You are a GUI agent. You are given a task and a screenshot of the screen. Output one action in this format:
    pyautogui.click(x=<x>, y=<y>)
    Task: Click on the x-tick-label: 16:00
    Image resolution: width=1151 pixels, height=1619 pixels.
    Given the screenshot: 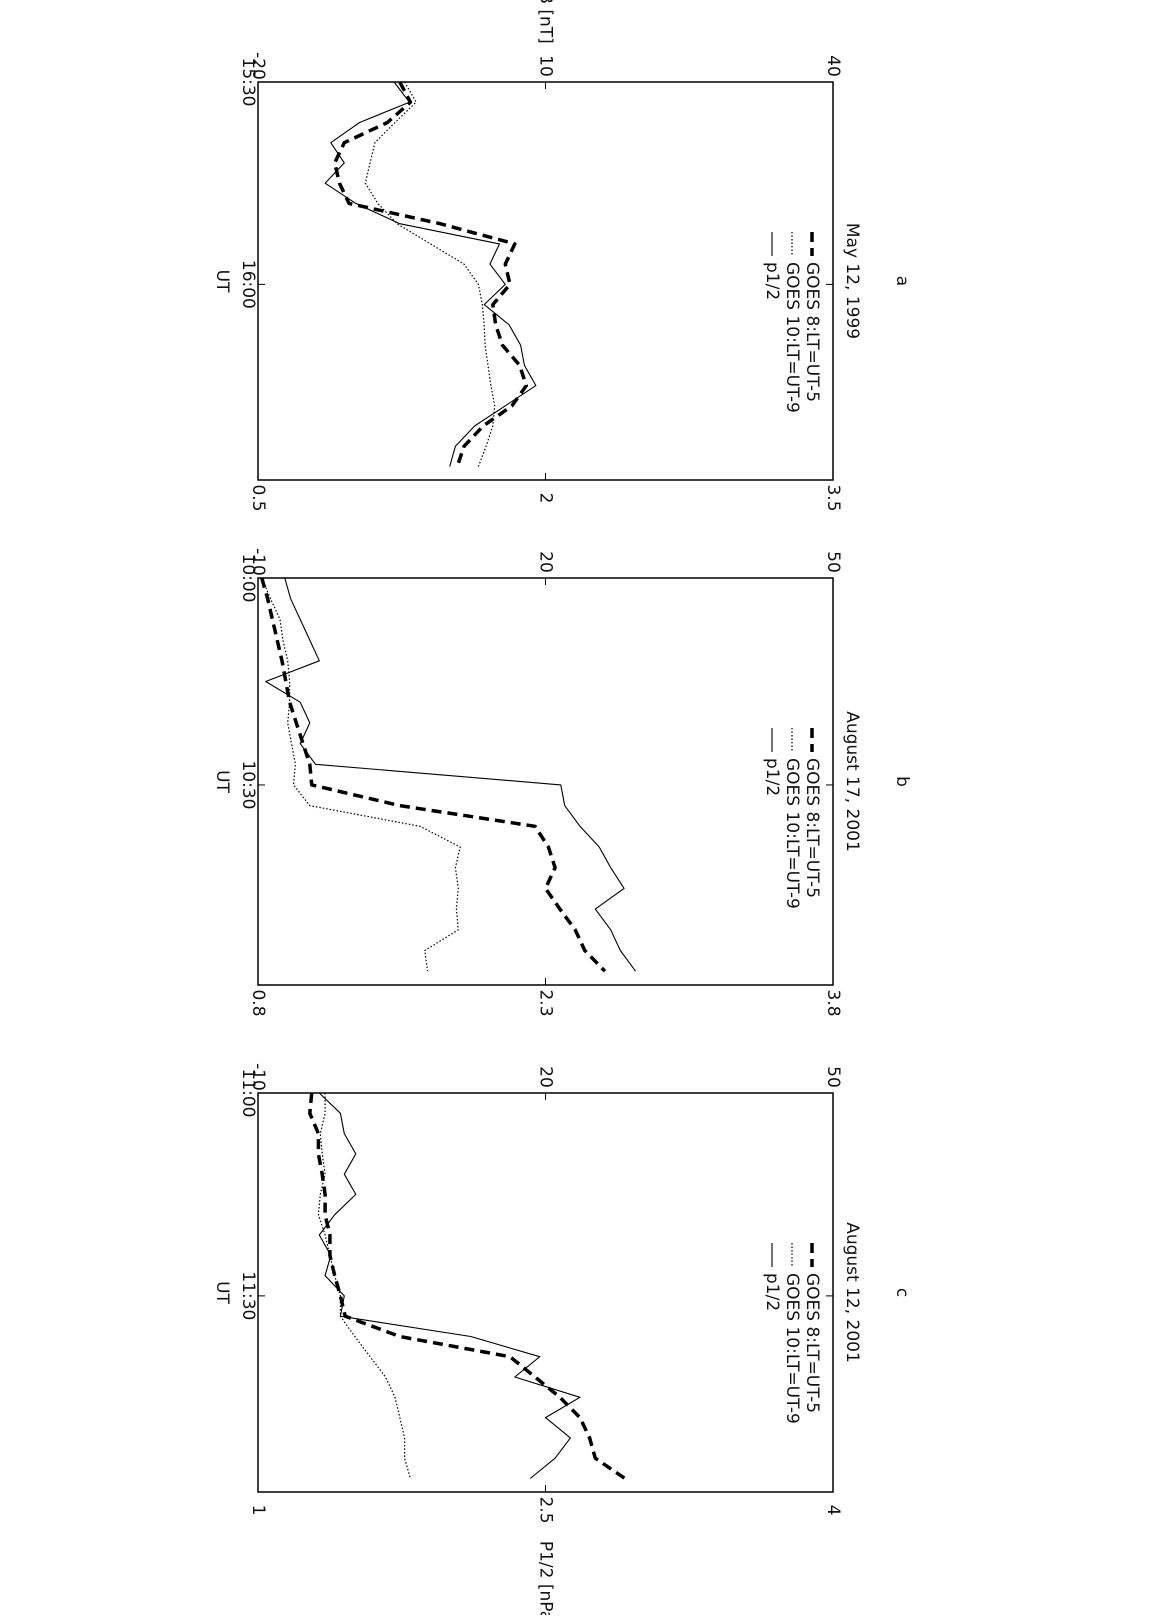 What is the action you would take?
    pyautogui.click(x=248, y=284)
    